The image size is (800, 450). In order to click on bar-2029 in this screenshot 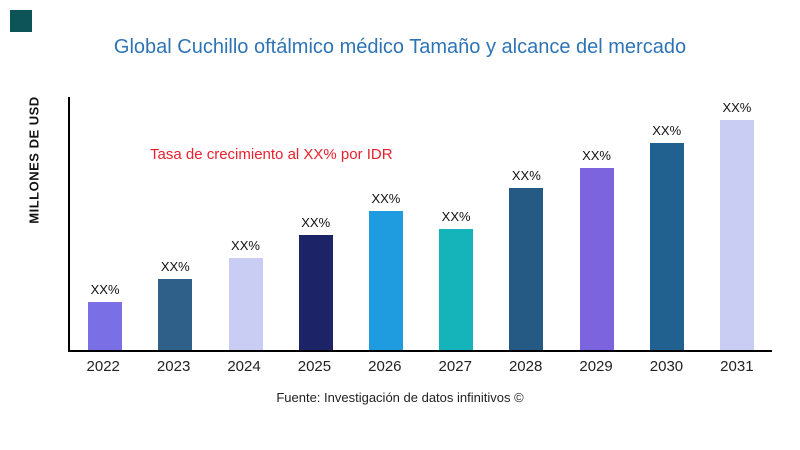, I will do `click(596, 258)`.